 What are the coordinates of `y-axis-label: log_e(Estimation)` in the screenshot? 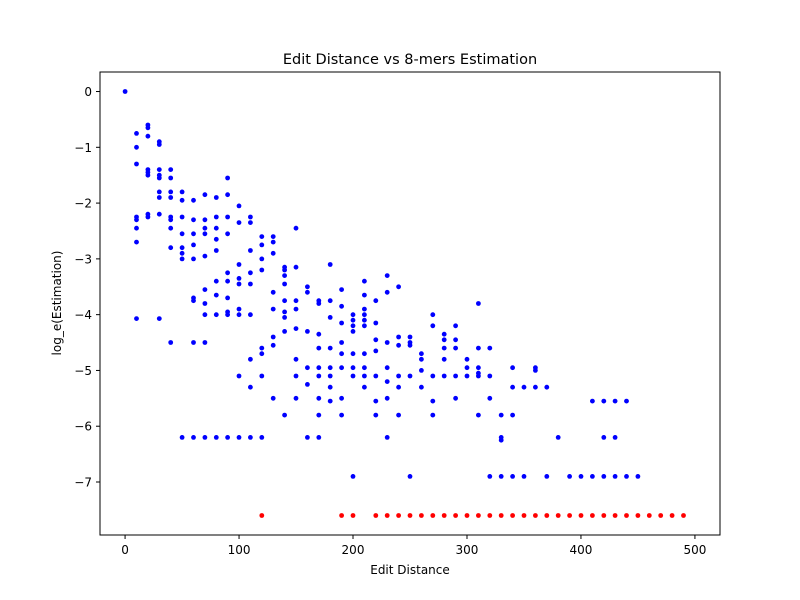 It's located at (57, 303).